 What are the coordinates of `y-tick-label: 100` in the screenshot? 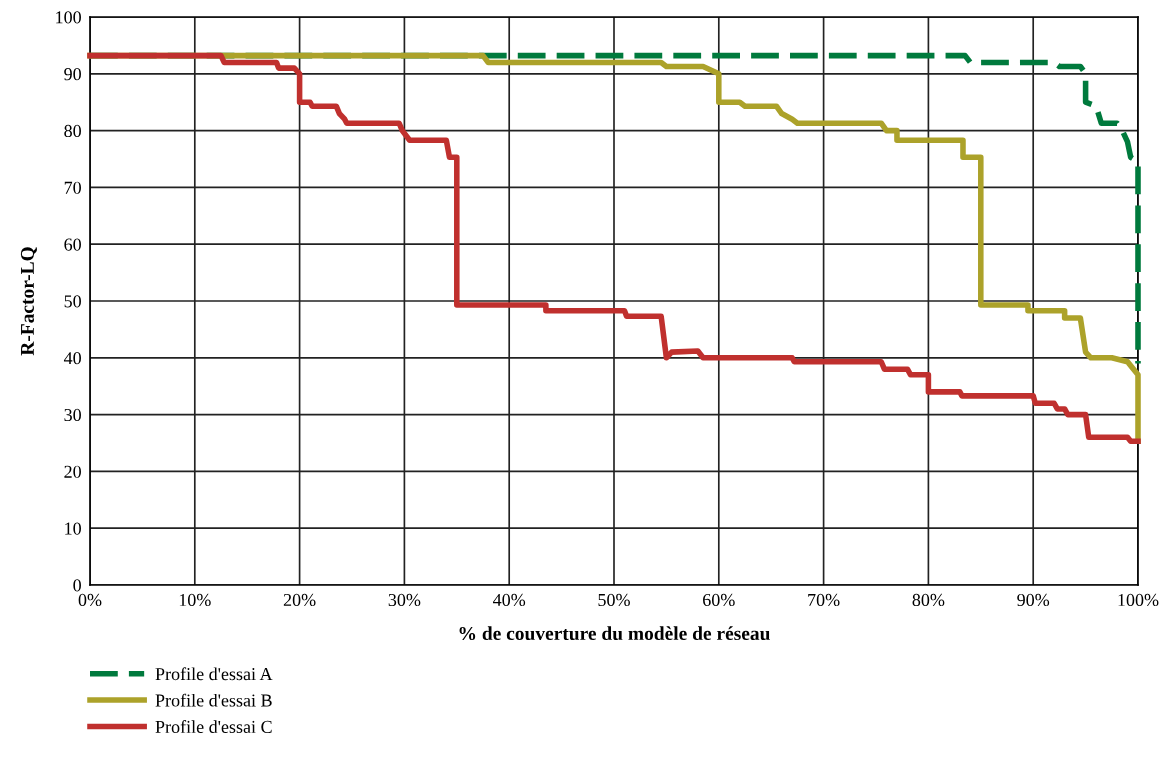 It's located at (68, 17).